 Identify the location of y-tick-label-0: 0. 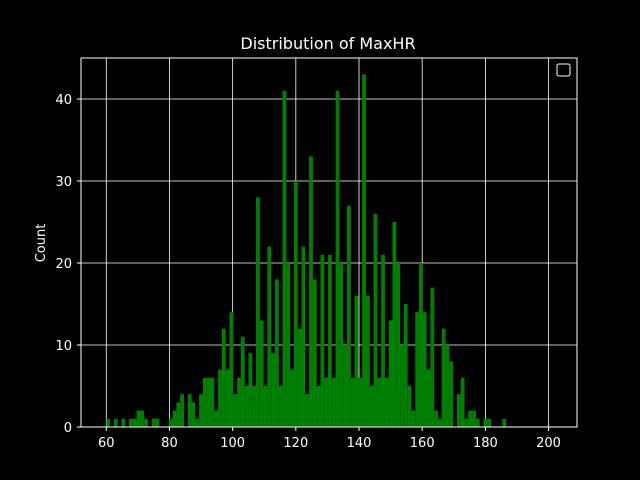
(68, 428).